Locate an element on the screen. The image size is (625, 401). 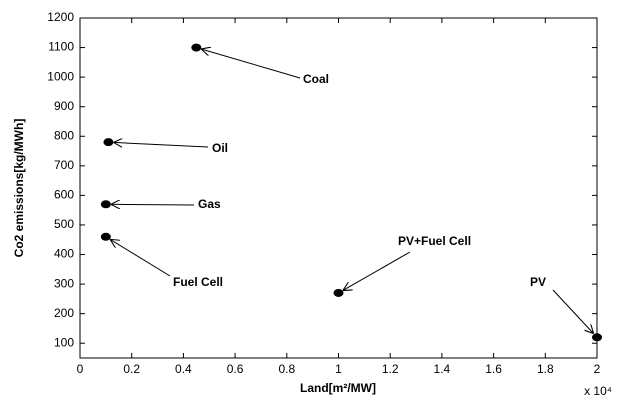
point-label: Oil is located at coordinates (220, 148).